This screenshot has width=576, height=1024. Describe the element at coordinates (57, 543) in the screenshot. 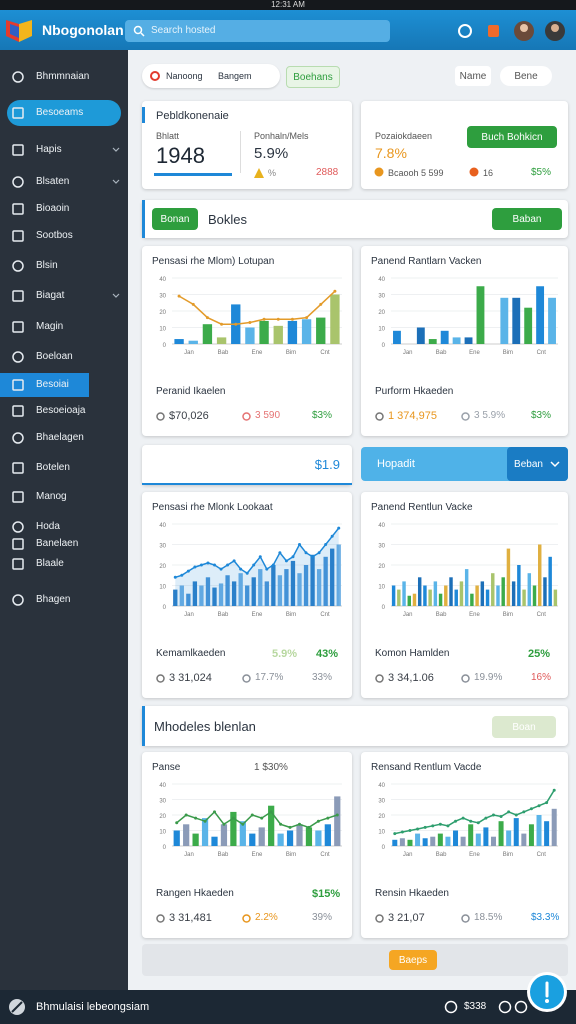

I see `nav-label: Banelaen` at that location.